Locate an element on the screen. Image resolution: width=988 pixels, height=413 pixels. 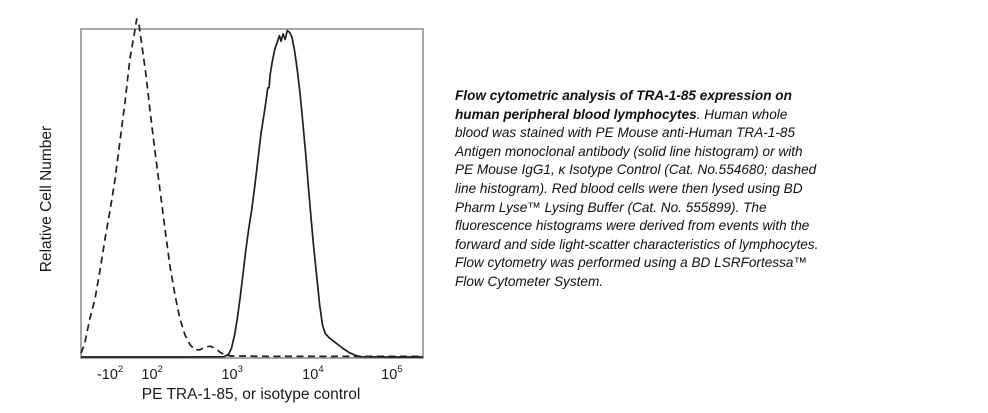
x-tick-label-4: 10⁵ is located at coordinates (391, 373).